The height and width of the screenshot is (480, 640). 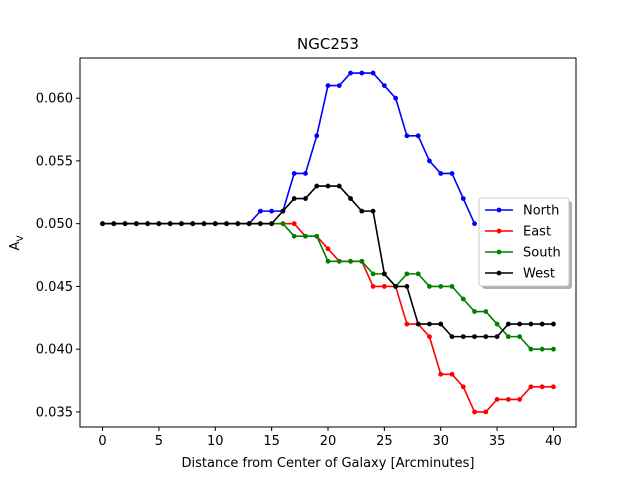 What do you see at coordinates (537, 232) in the screenshot?
I see `legend-label-east: East` at bounding box center [537, 232].